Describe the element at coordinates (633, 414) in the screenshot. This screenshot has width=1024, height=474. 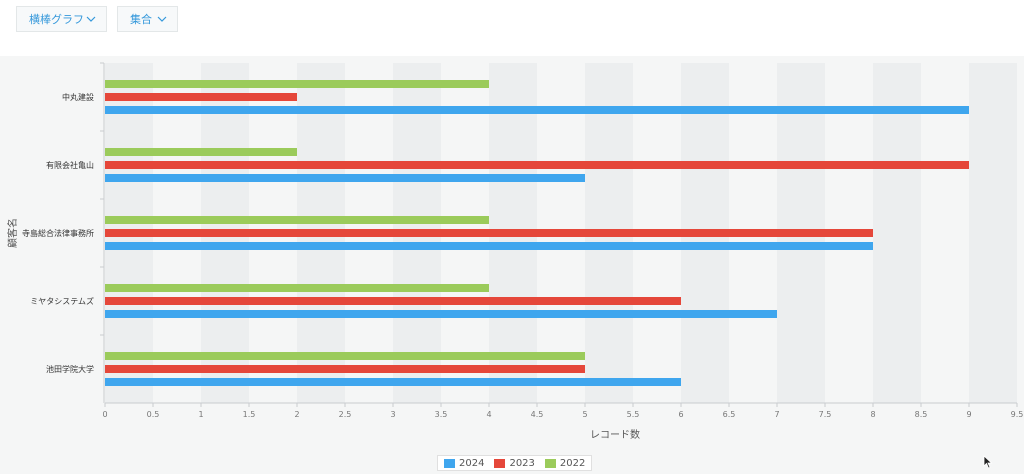
I see `x-tick-label: 5.5` at that location.